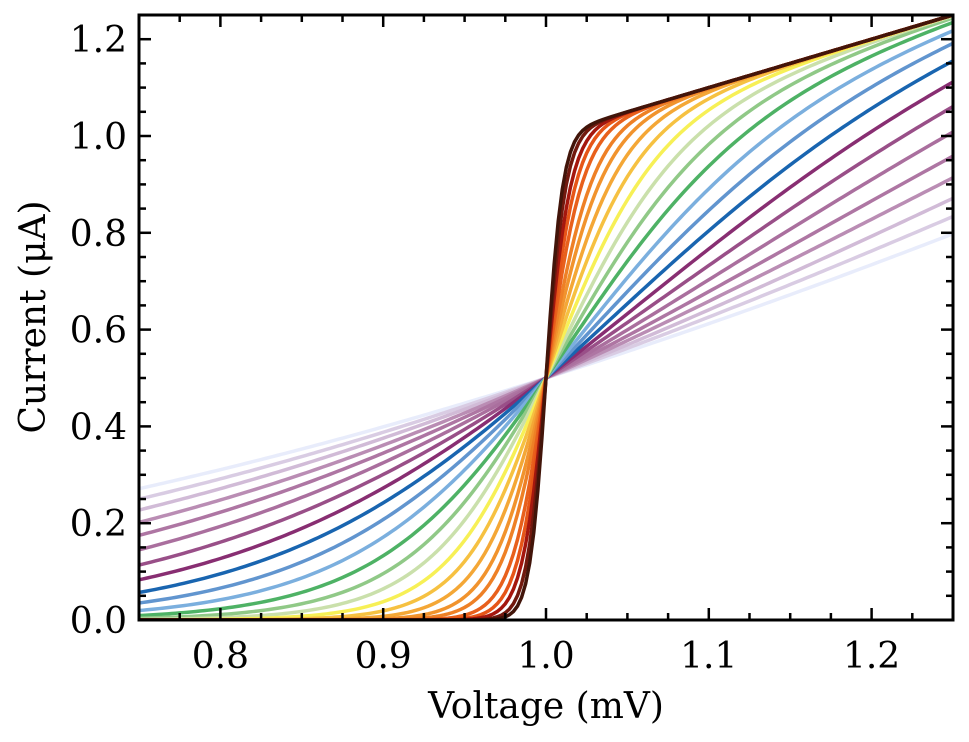  Describe the element at coordinates (98, 331) in the screenshot. I see `y-tick-label: 0.6` at that location.